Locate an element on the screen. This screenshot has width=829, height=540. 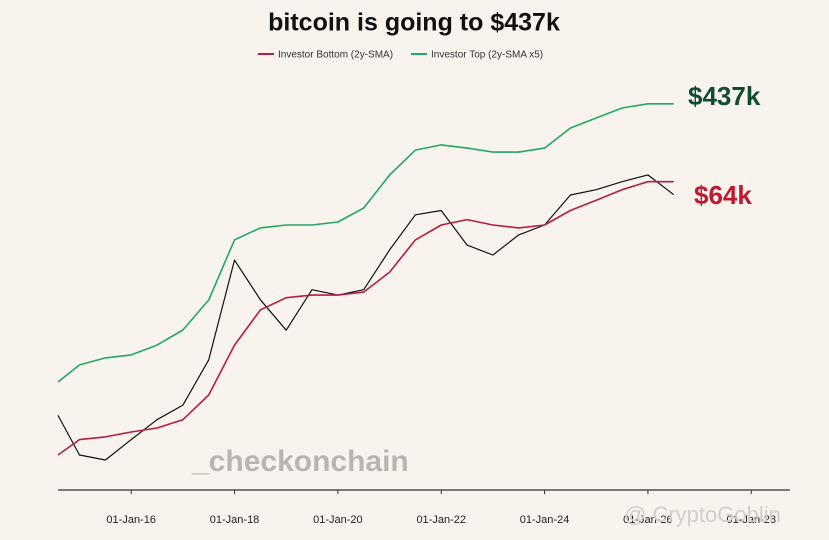
annotation: _checkonchain is located at coordinates (300, 461).